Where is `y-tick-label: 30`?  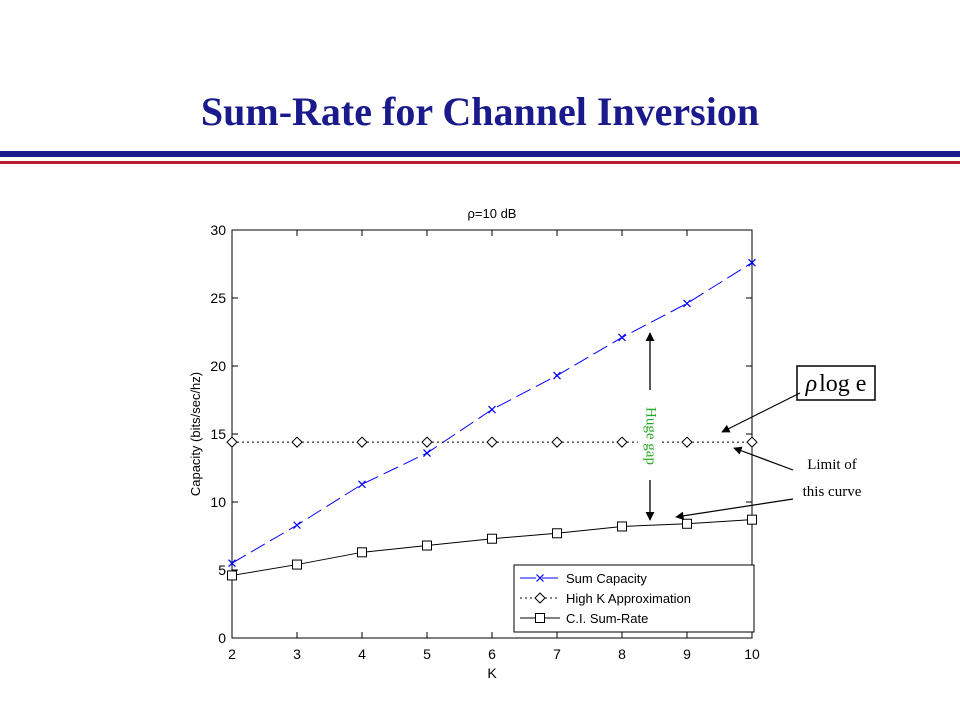 y-tick-label: 30 is located at coordinates (218, 230).